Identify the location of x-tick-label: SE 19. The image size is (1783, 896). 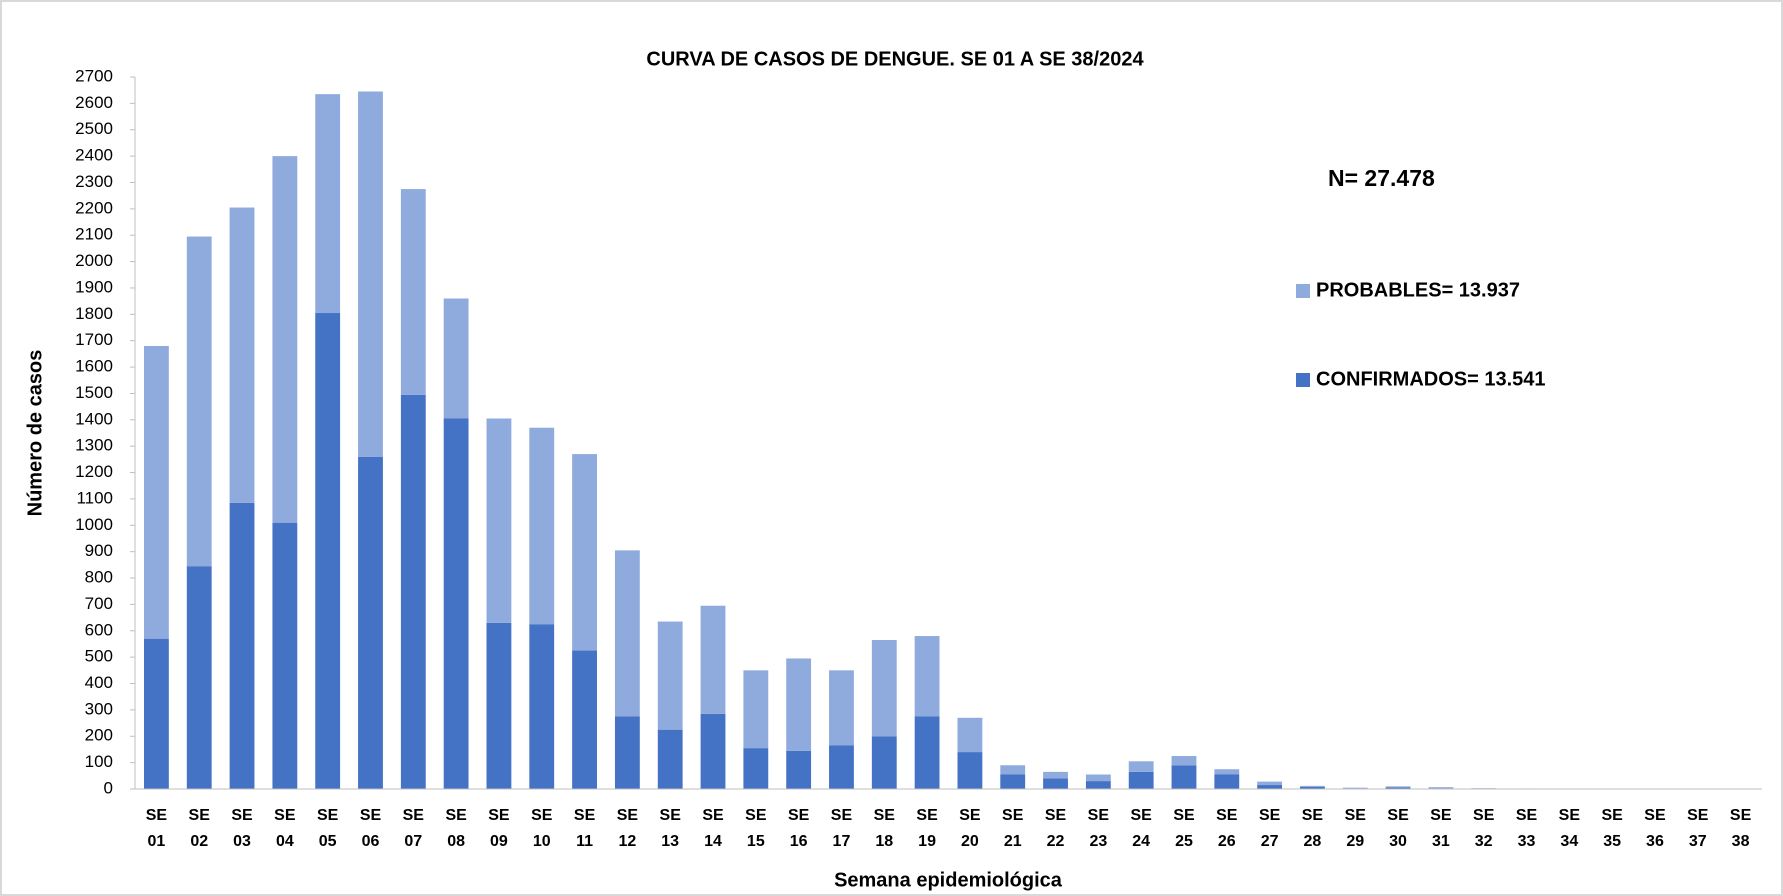
(927, 828).